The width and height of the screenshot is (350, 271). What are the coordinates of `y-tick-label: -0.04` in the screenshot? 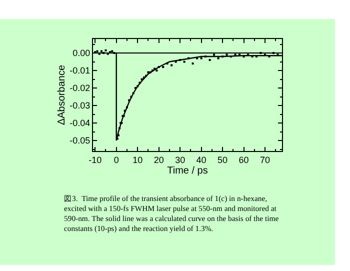 It's located at (80, 123).